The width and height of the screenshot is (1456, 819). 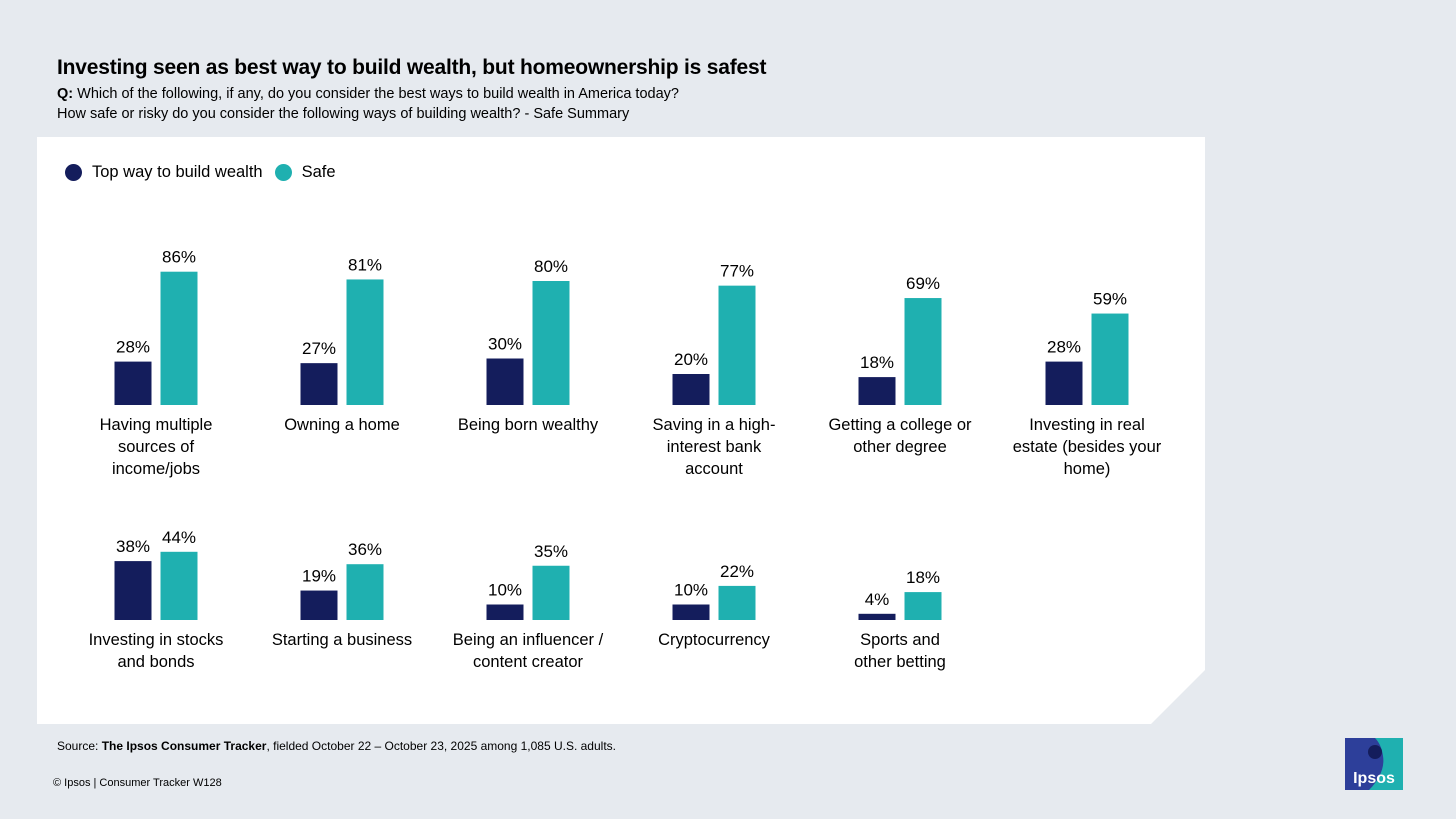 I want to click on bar-safe-being-an-influencer-content-creator, so click(x=551, y=592).